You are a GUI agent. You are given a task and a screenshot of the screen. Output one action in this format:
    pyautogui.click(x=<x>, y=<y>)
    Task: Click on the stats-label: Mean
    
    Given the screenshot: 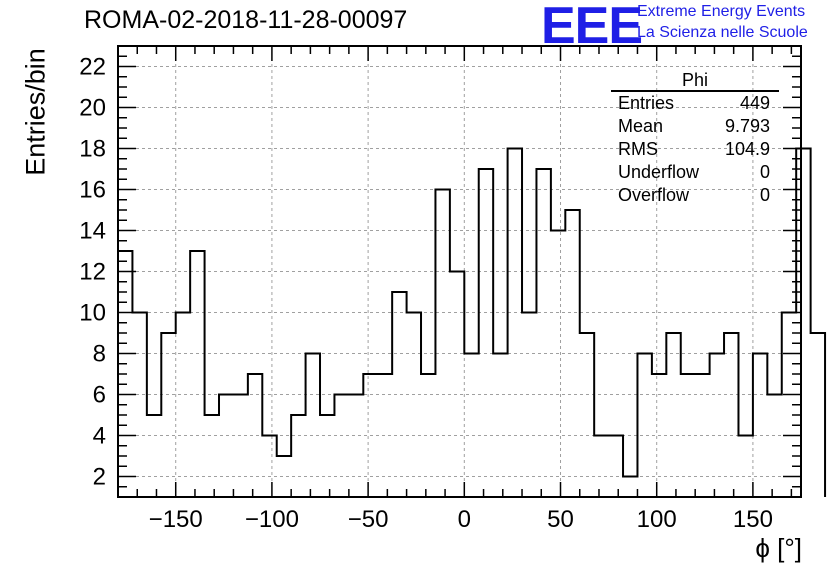 What is the action you would take?
    pyautogui.click(x=641, y=126)
    